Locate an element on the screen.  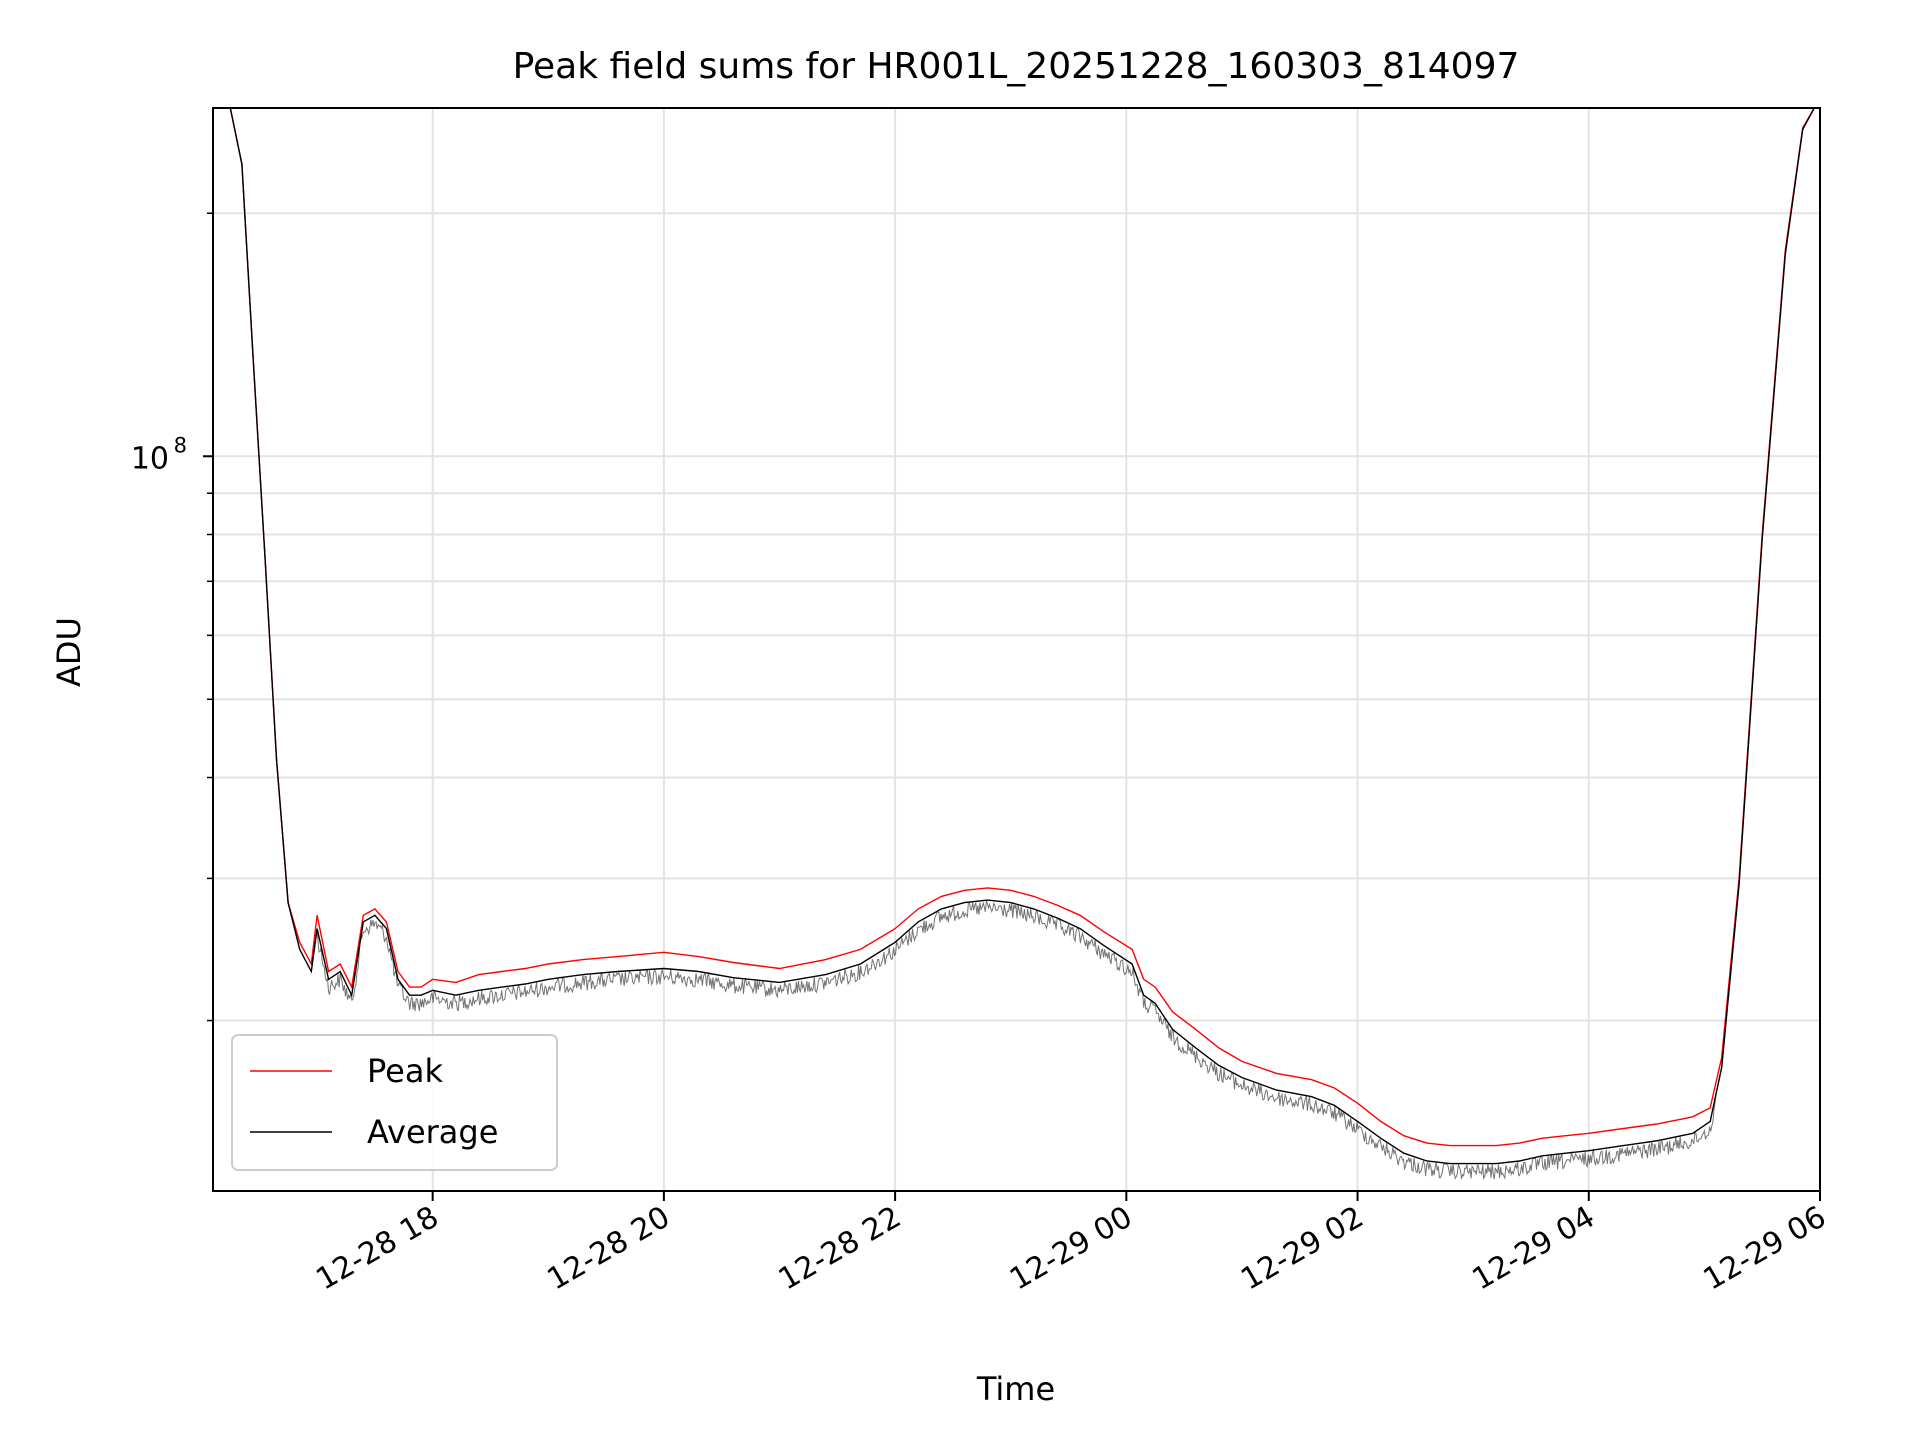
legend: Peak Average is located at coordinates (394, 1102).